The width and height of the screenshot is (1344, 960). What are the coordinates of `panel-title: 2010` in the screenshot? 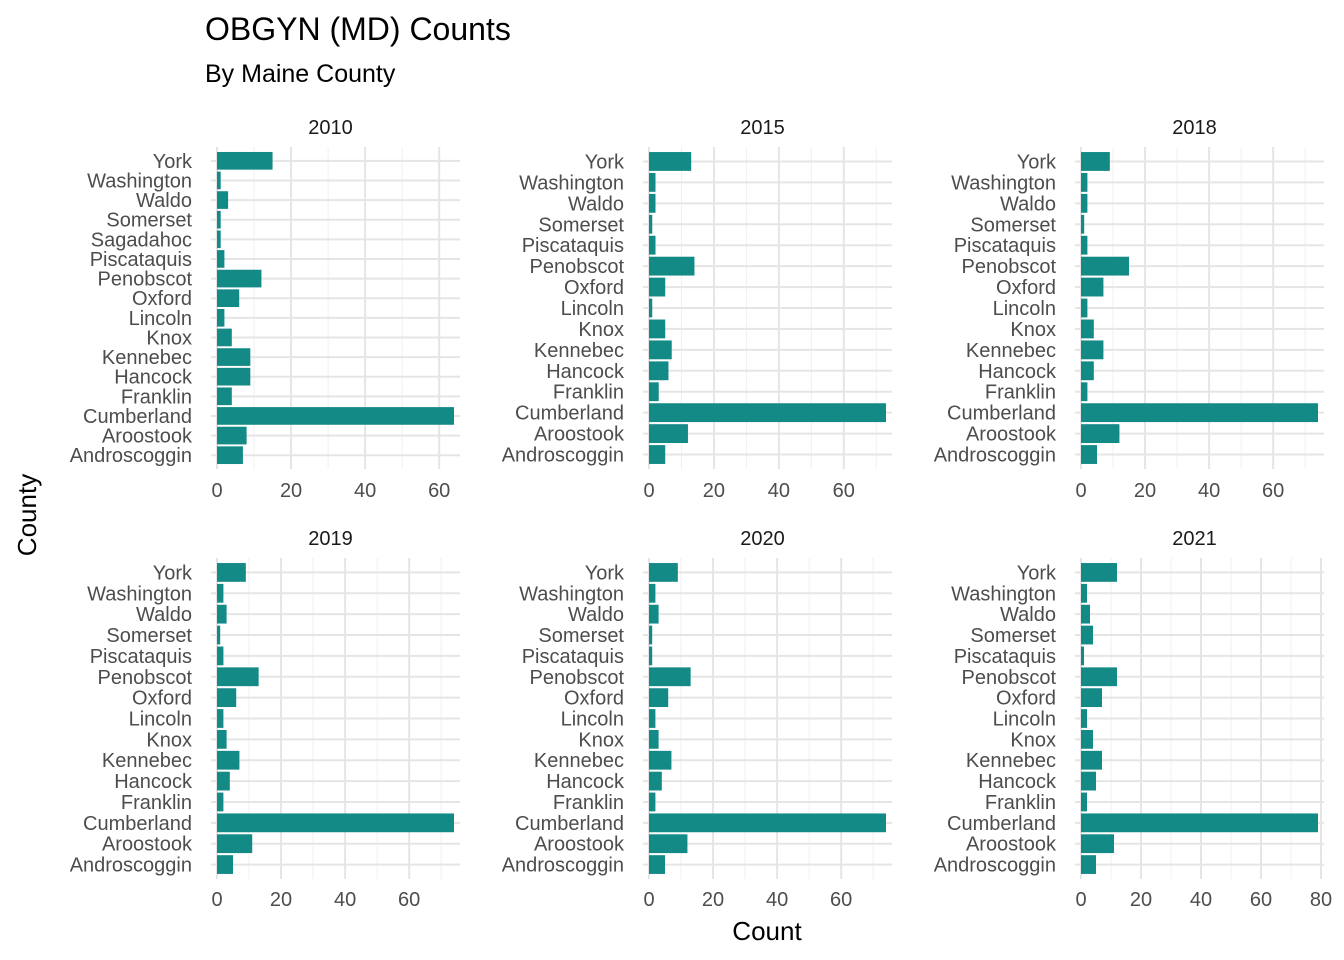 It's located at (330, 128).